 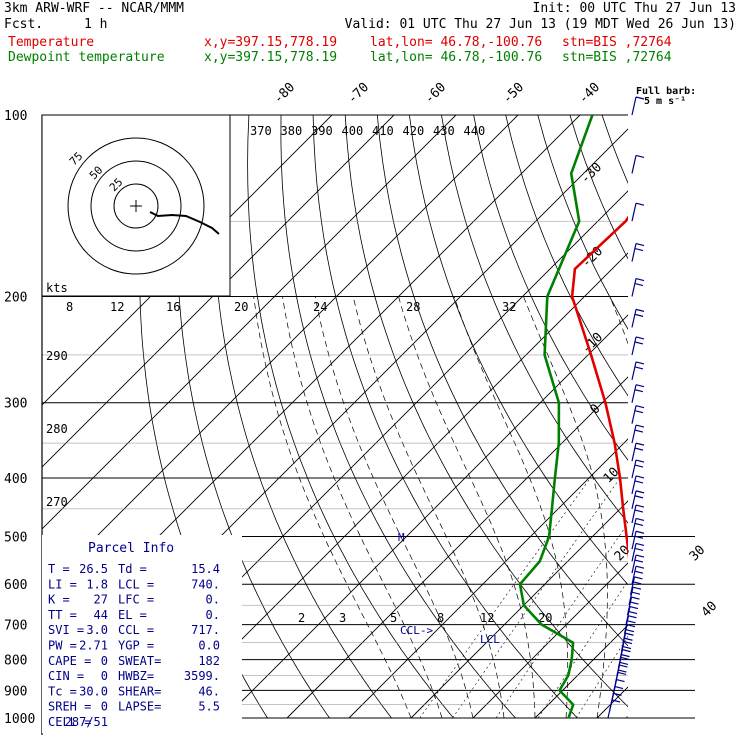 I want to click on parcel-info-cell: PW =, so click(x=62, y=646).